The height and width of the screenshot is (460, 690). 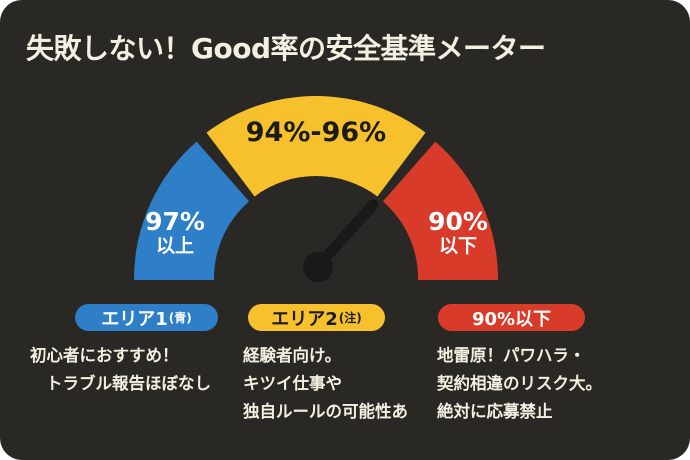 I want to click on area3-line-3: 絶対に応募禁止, so click(x=495, y=411).